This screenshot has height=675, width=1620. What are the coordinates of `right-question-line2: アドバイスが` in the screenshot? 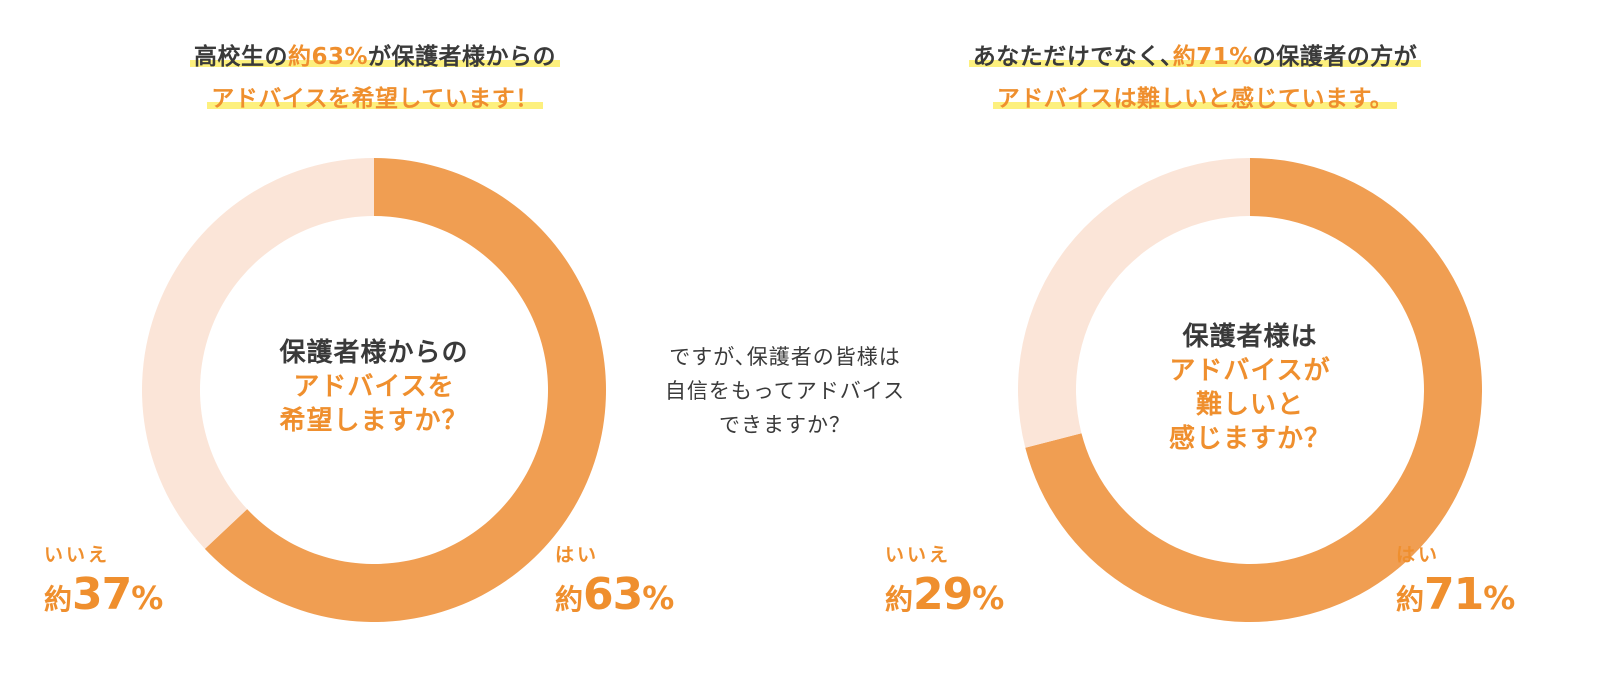 It's located at (1250, 371).